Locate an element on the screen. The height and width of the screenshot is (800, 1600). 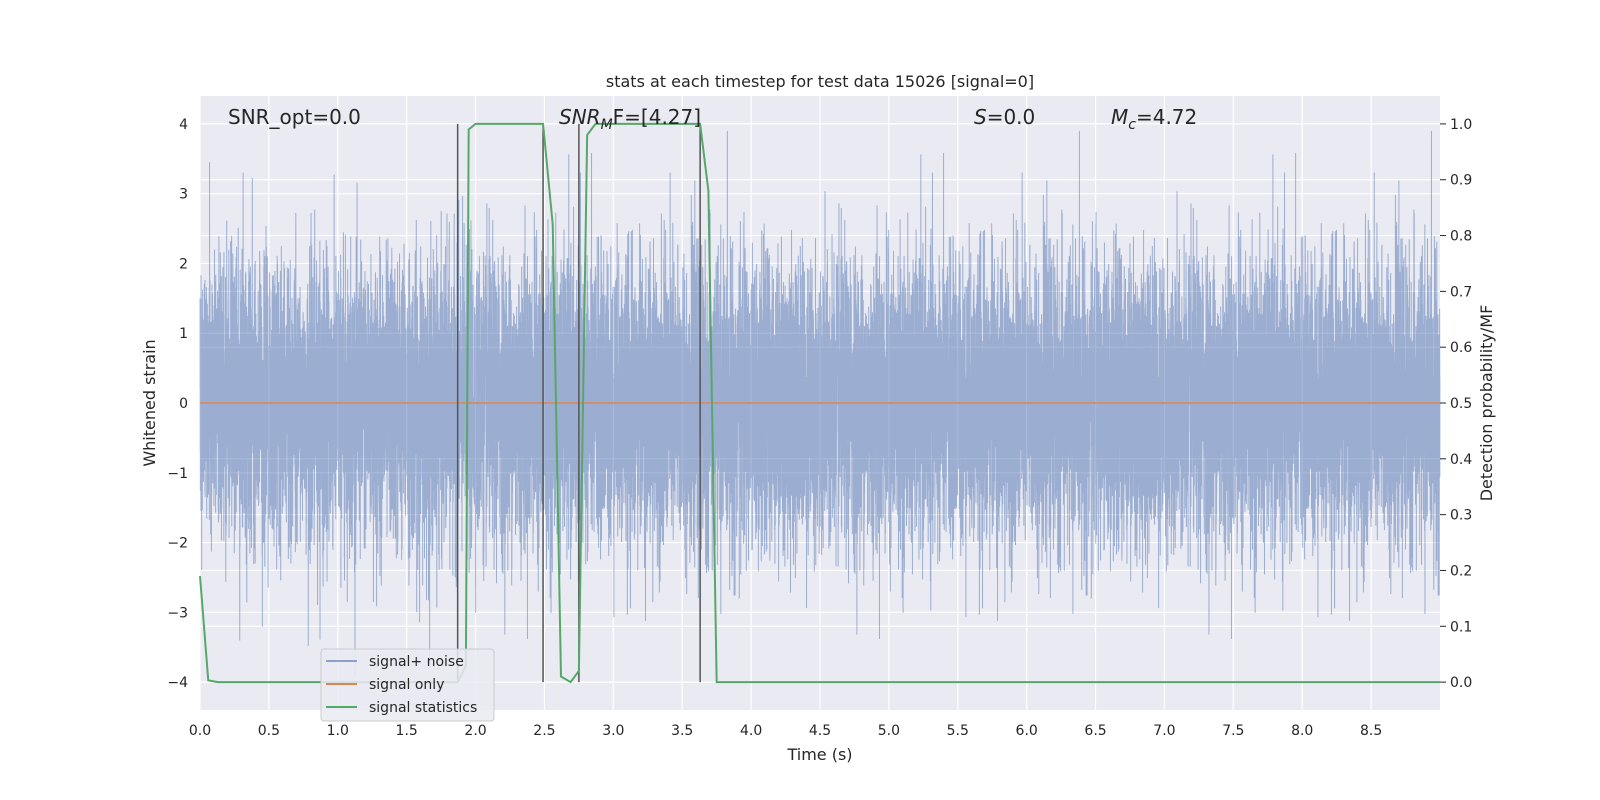
y2-tick-label: 0.5 is located at coordinates (1461, 404).